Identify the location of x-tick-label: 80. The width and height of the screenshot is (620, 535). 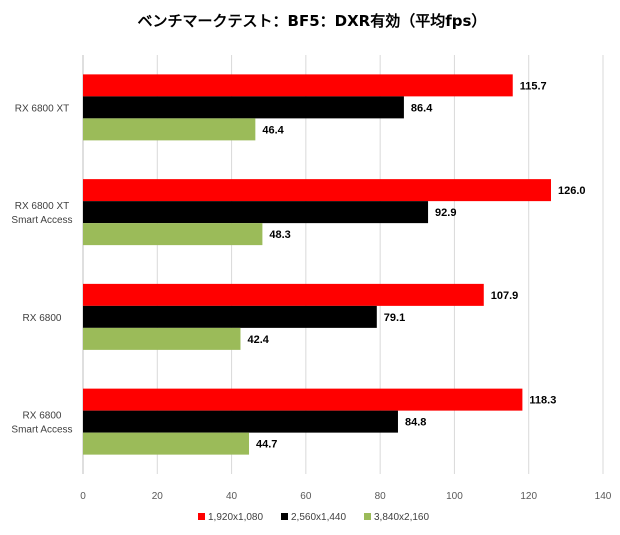
(381, 496).